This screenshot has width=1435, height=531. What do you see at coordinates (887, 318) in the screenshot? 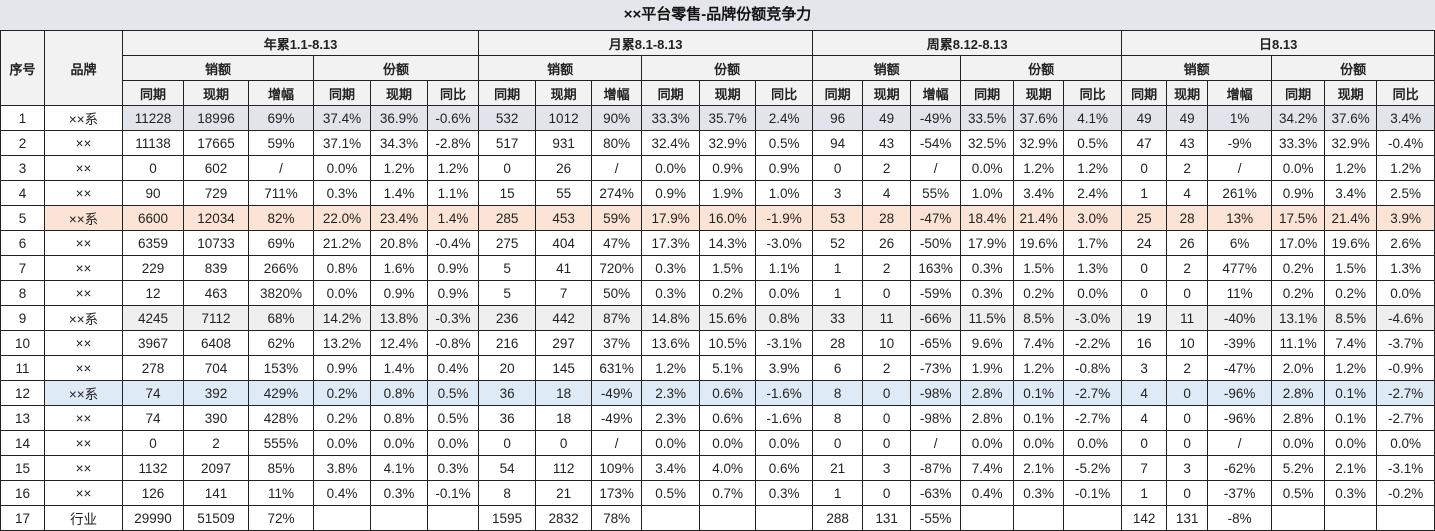
I see `row-cell: 11` at bounding box center [887, 318].